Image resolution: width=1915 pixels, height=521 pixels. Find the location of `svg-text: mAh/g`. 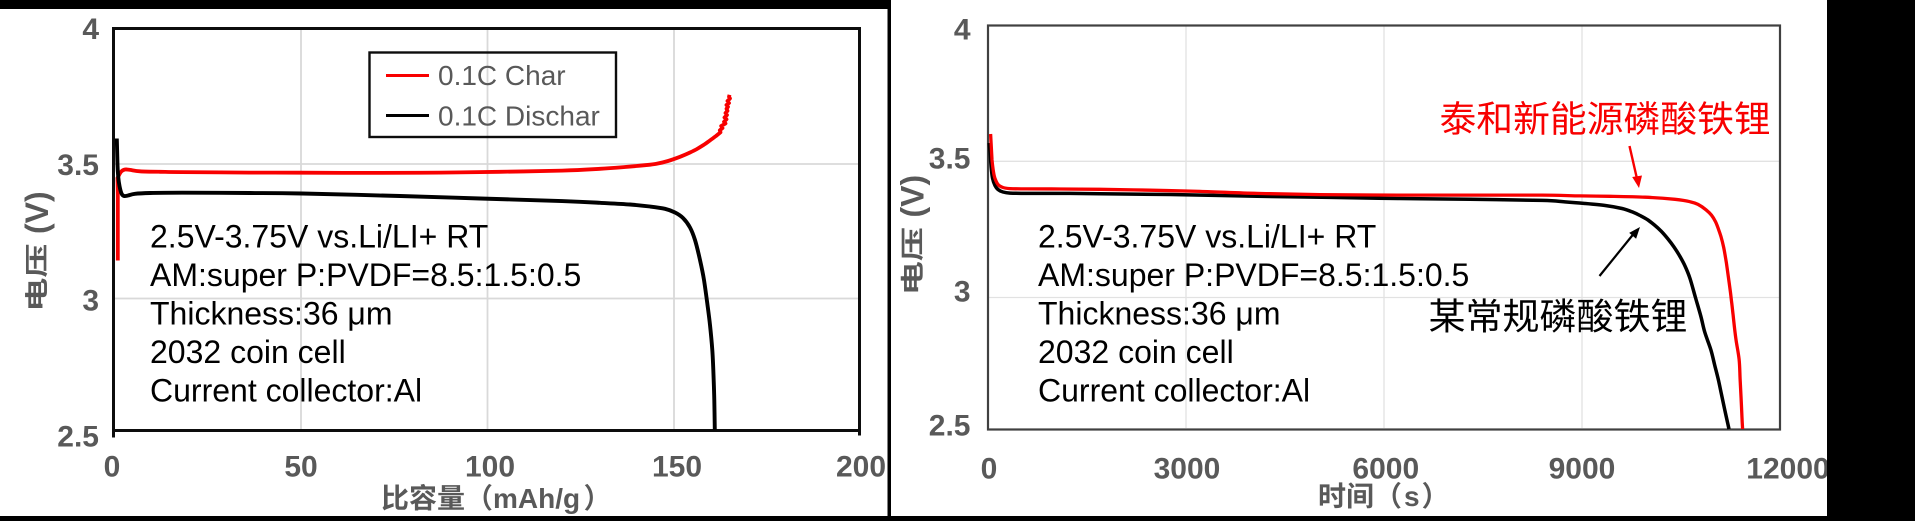

svg-text: mAh/g is located at coordinates (536, 498).